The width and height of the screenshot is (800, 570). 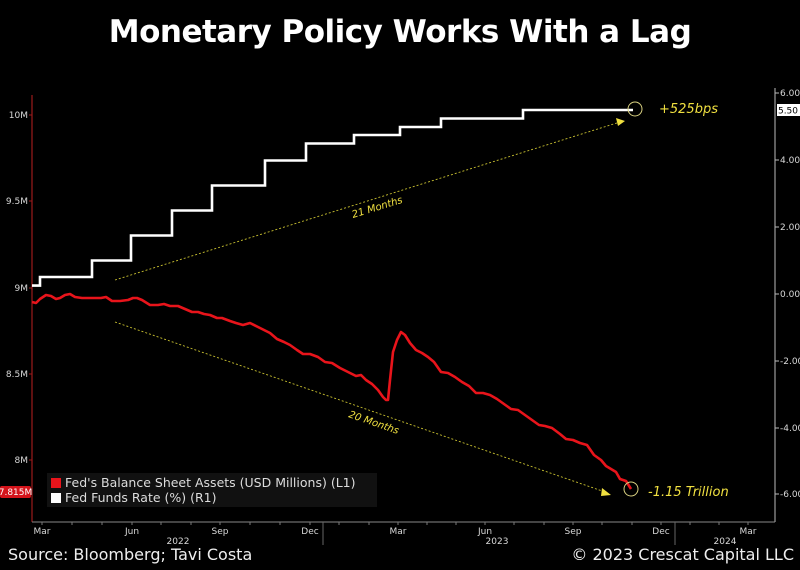 I want to click on balance-endpoint-marker, so click(x=631, y=489).